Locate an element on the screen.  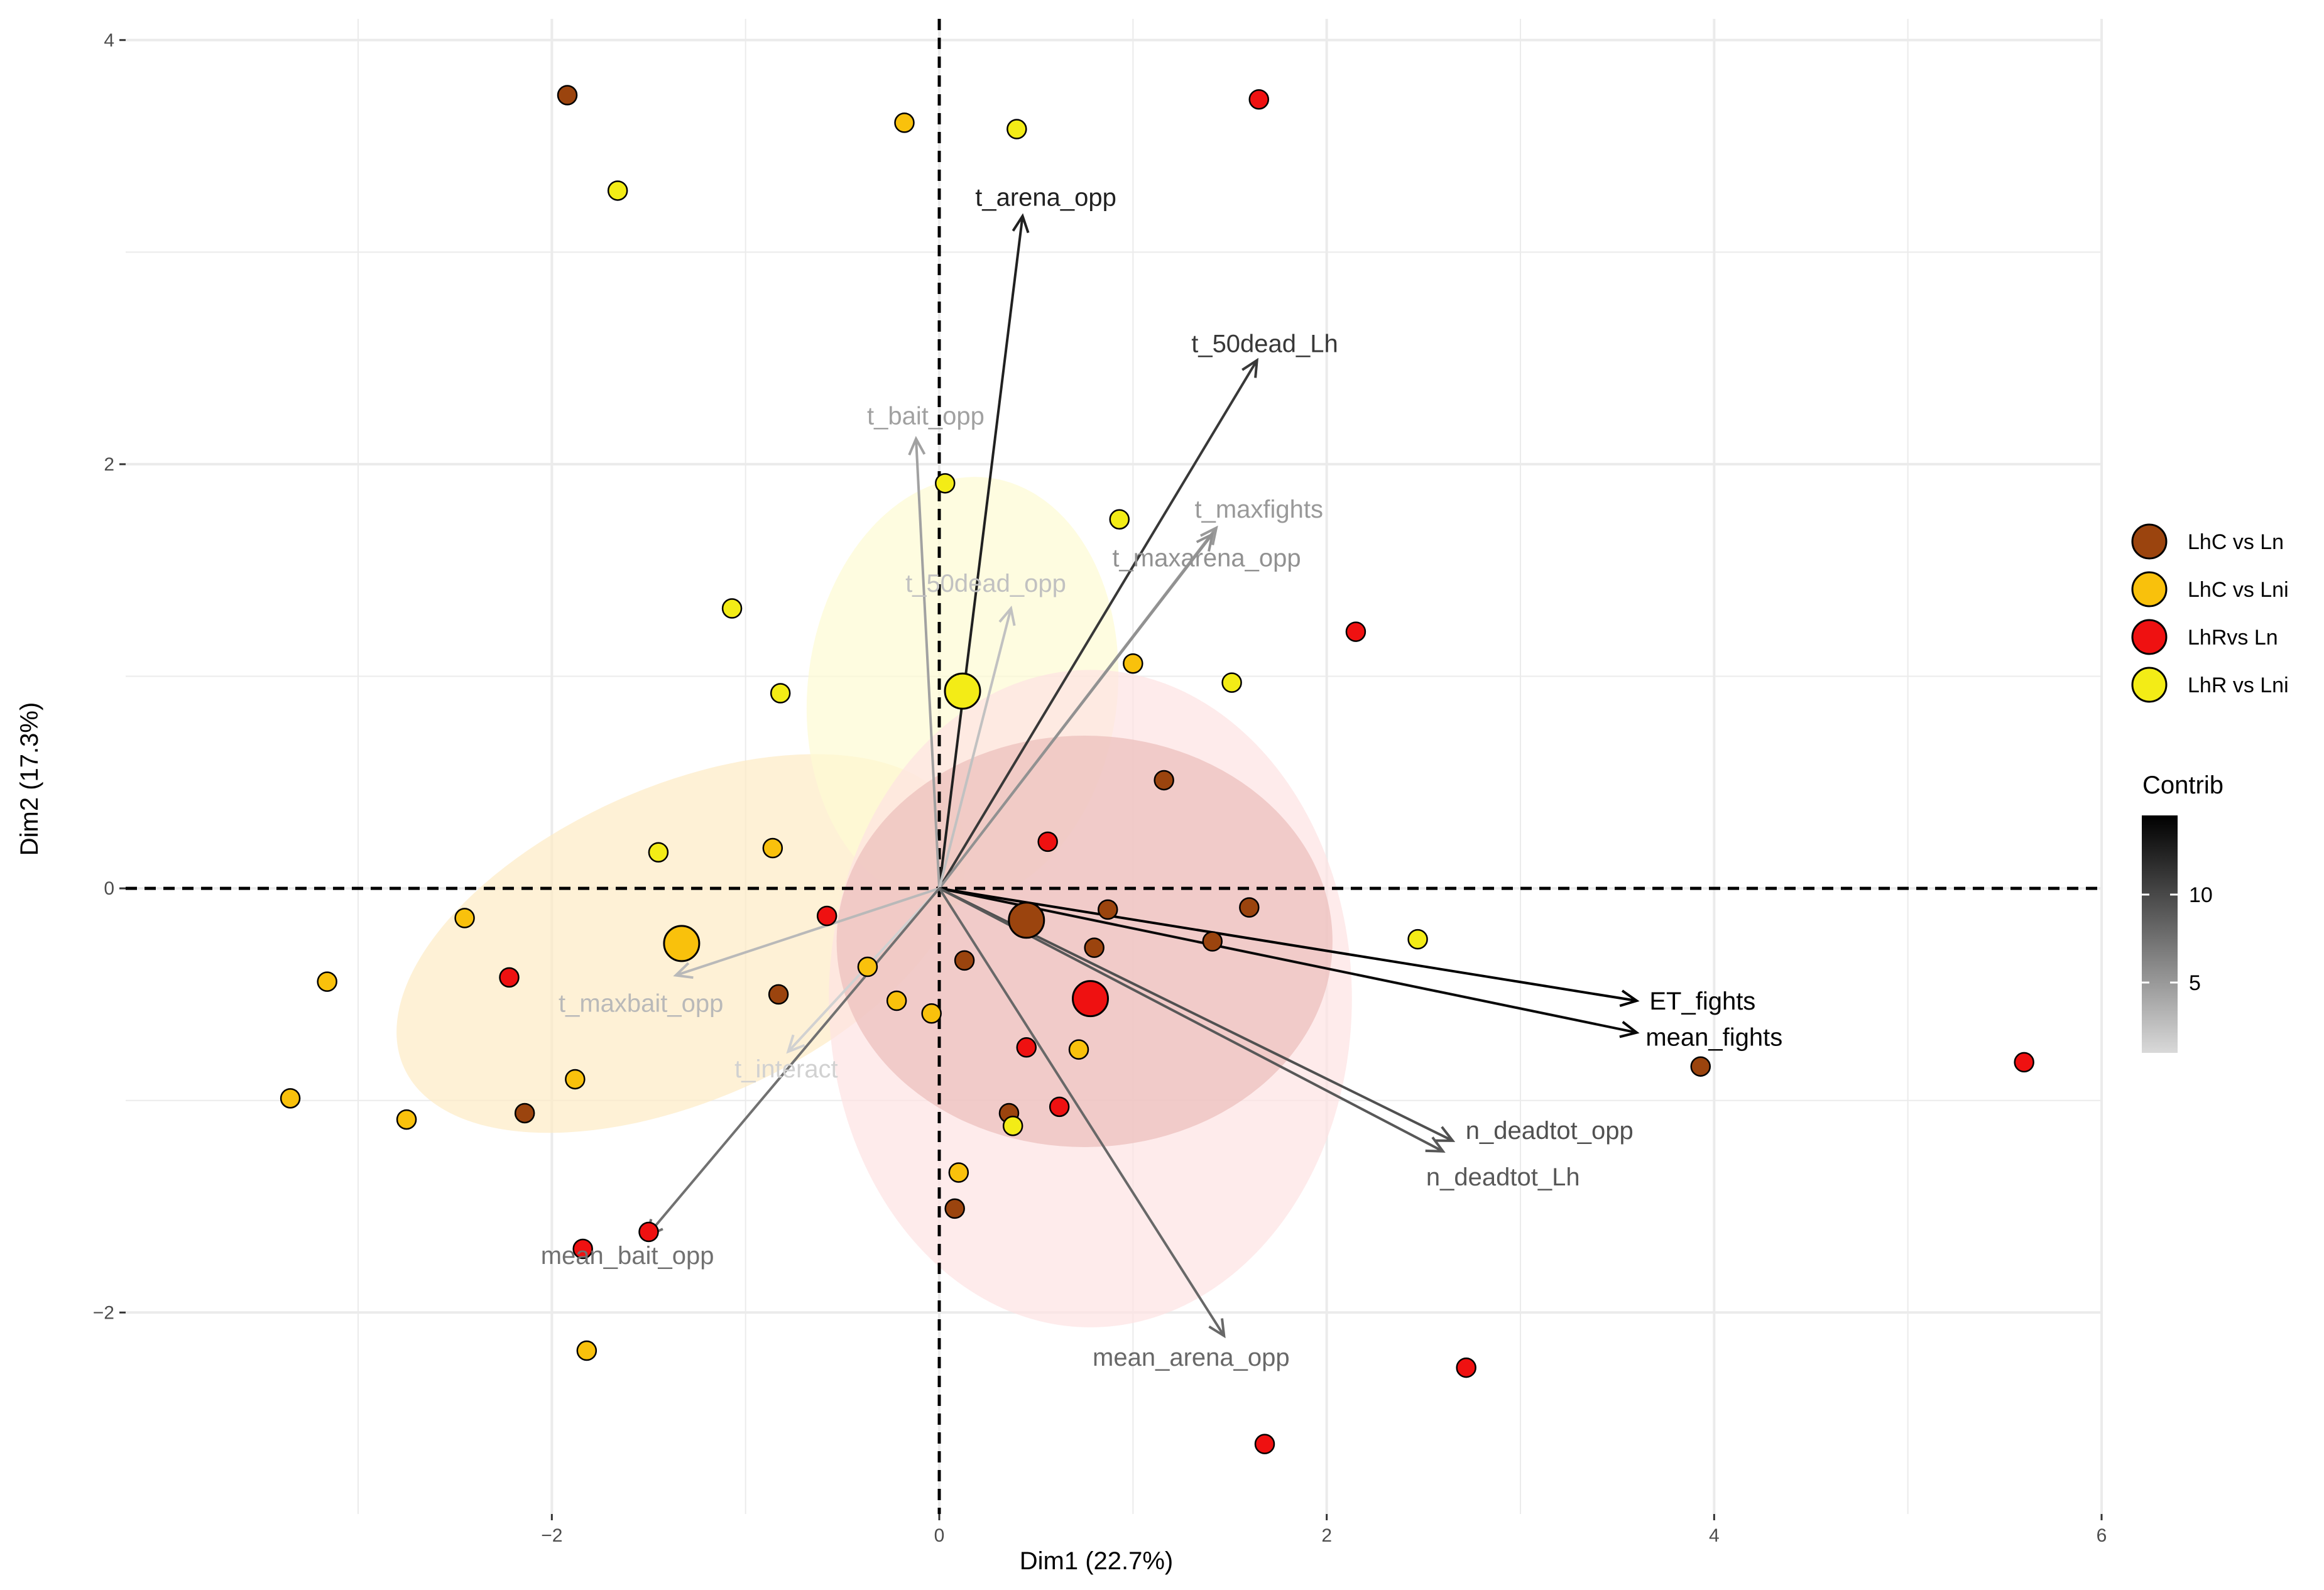
label-mean_fights: mean_fights is located at coordinates (1713, 1037).